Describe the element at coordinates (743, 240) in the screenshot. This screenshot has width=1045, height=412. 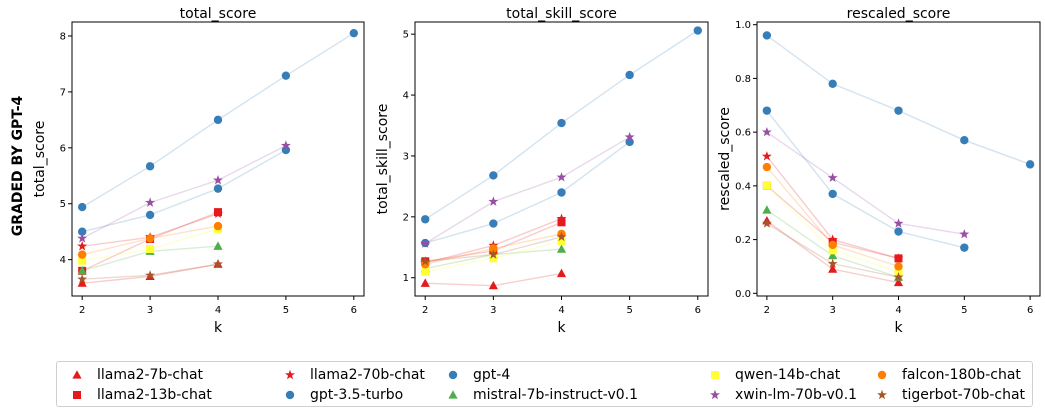
I see `y-tick-label: 0.2` at that location.